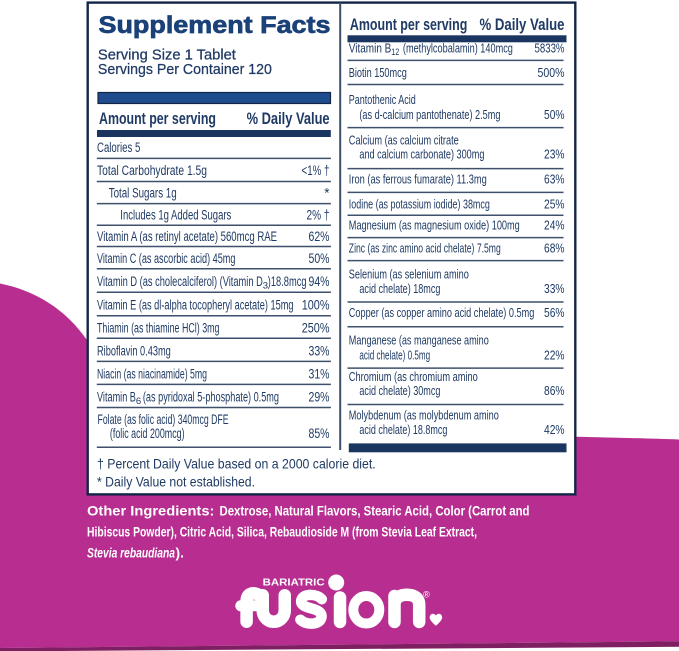 The image size is (679, 651). Describe the element at coordinates (319, 374) in the screenshot. I see `svg-text: 31%` at that location.